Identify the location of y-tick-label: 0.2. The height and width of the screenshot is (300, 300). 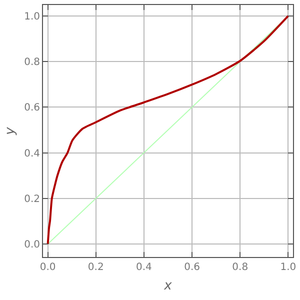
(32, 199).